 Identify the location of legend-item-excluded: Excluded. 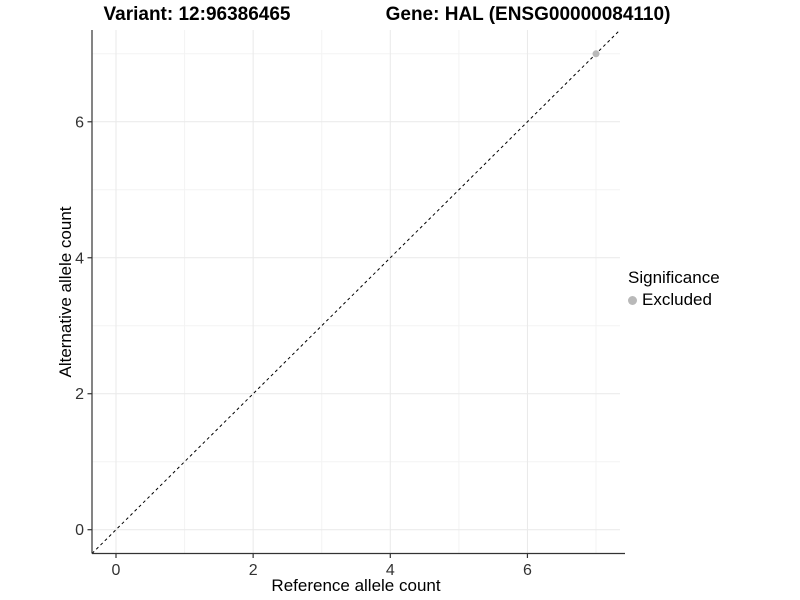
(674, 300).